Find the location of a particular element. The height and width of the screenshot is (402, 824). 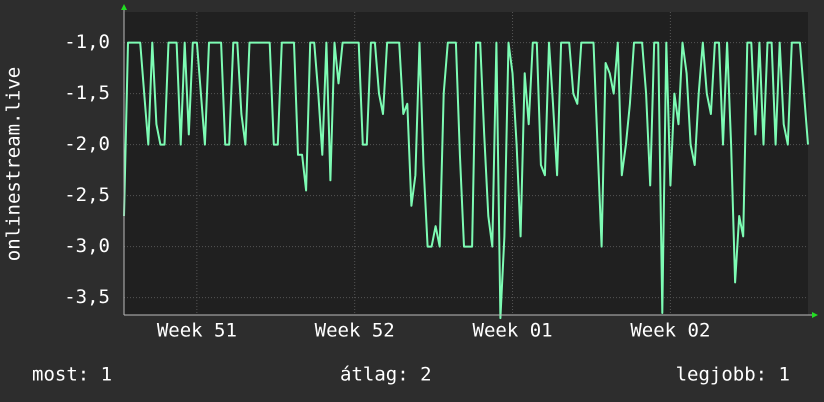

y-tick-label: -1,5 is located at coordinates (87, 93).